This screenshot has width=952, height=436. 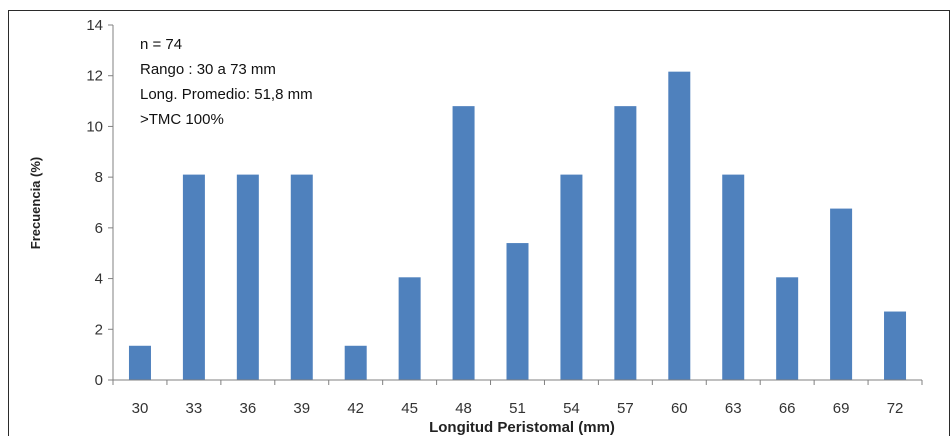 I want to click on x-tick-label: 57, so click(x=625, y=408).